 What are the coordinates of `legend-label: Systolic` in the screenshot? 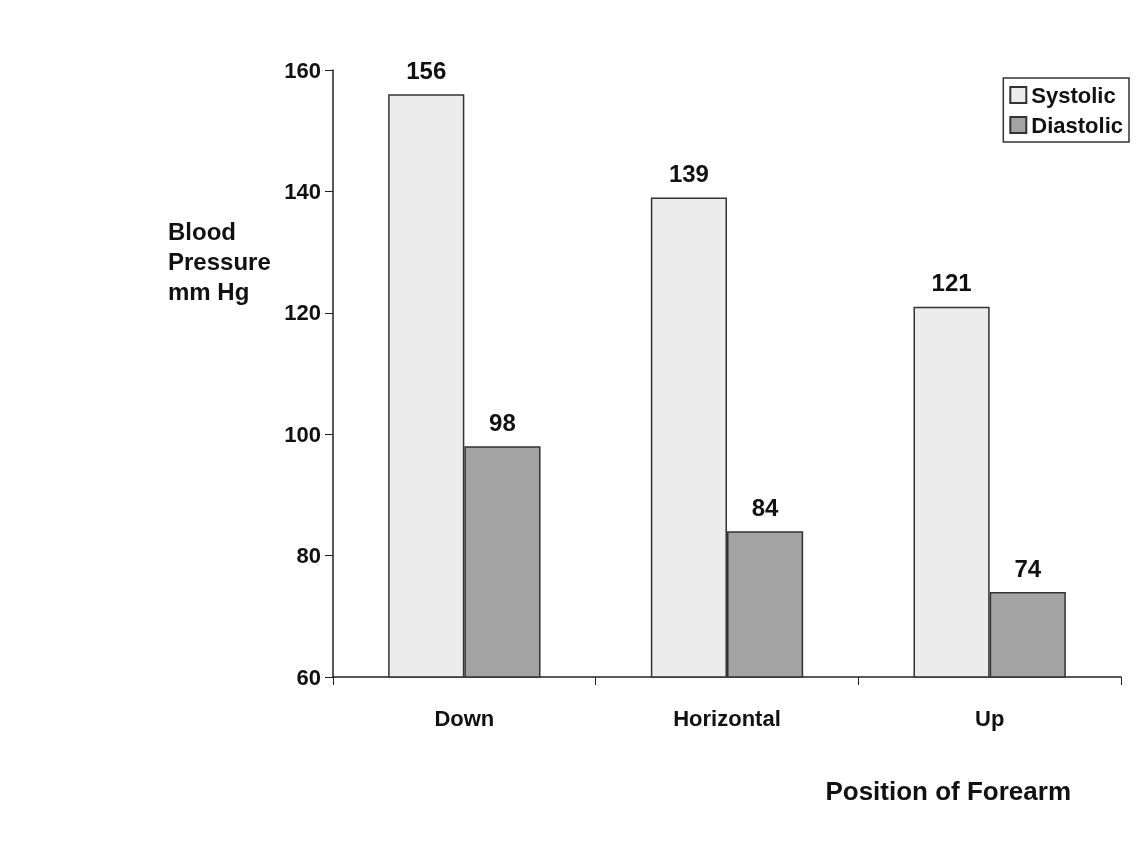 It's located at (1073, 95).